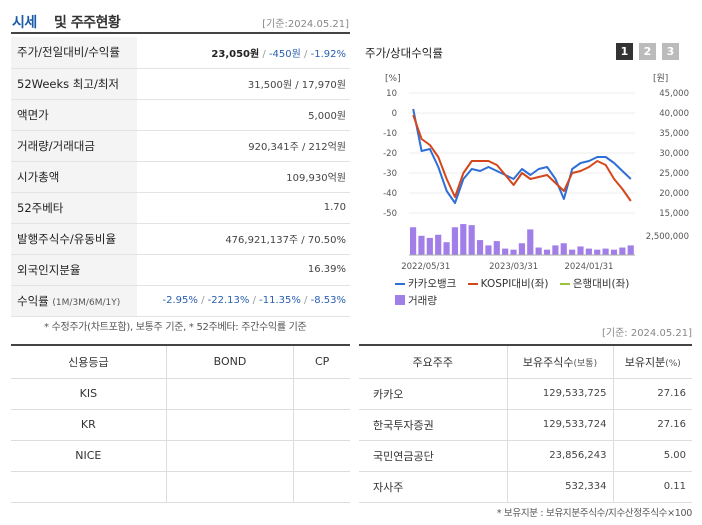 The height and width of the screenshot is (525, 702). I want to click on legend-item-bank-rel: 은행대비(좌), so click(594, 284).